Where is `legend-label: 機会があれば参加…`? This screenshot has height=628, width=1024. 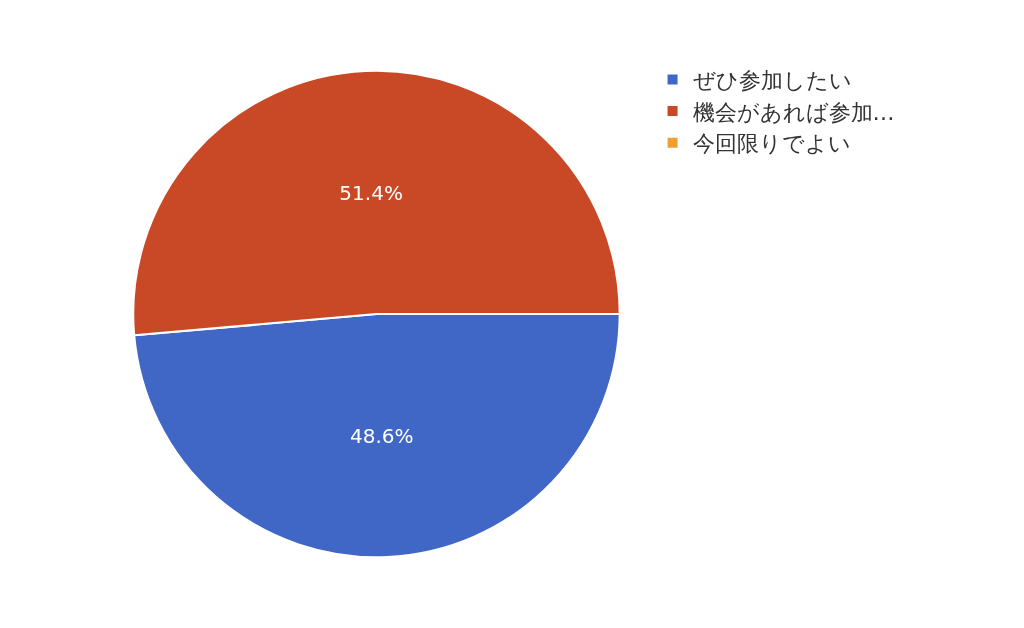
legend-label: 機会があれば参加… is located at coordinates (793, 112).